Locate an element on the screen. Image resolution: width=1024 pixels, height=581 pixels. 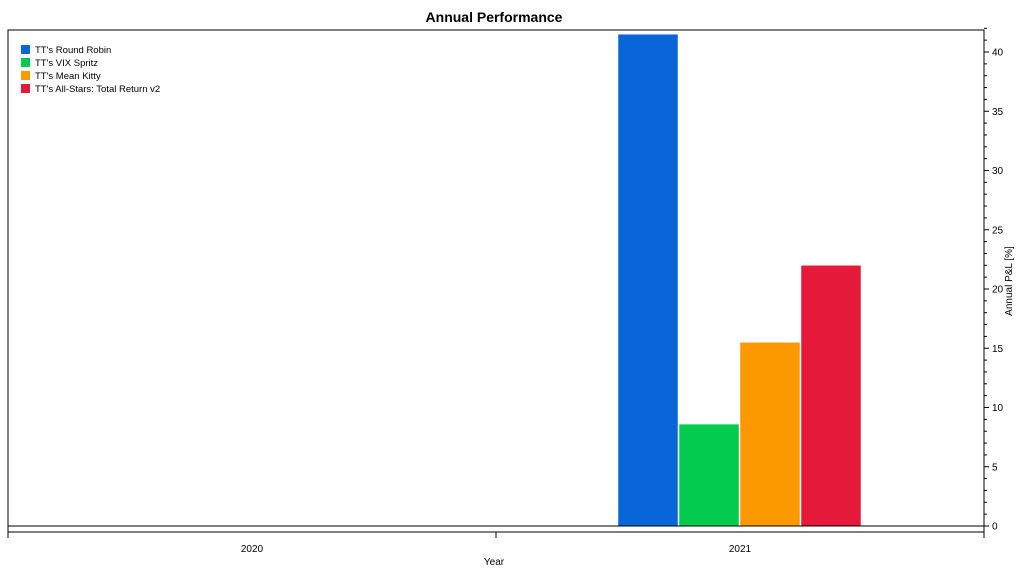
y-tick-label: 25 is located at coordinates (998, 230).